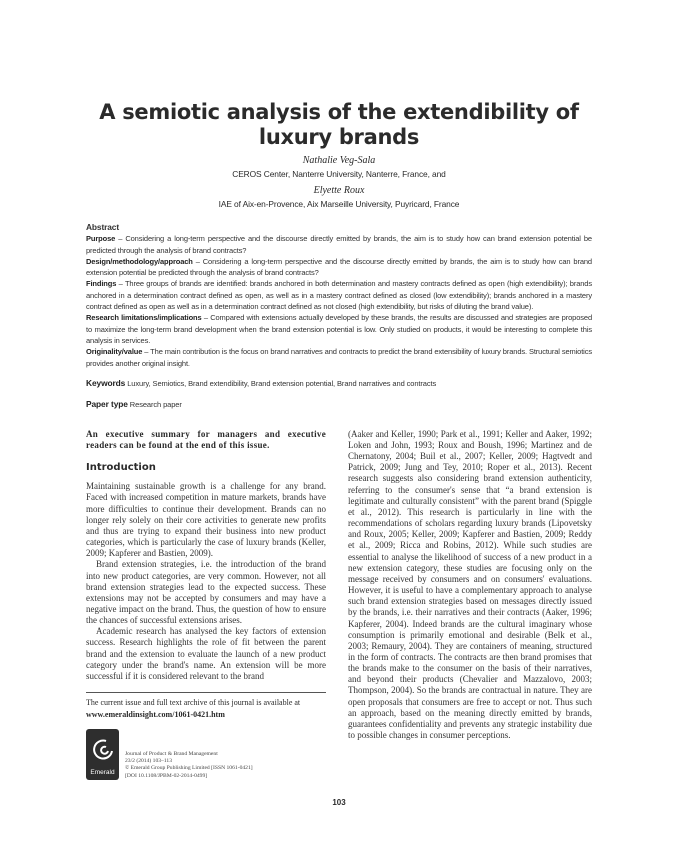 The image size is (678, 856). I want to click on journal-name: Journal of Product & Brand Management, so click(171, 753).